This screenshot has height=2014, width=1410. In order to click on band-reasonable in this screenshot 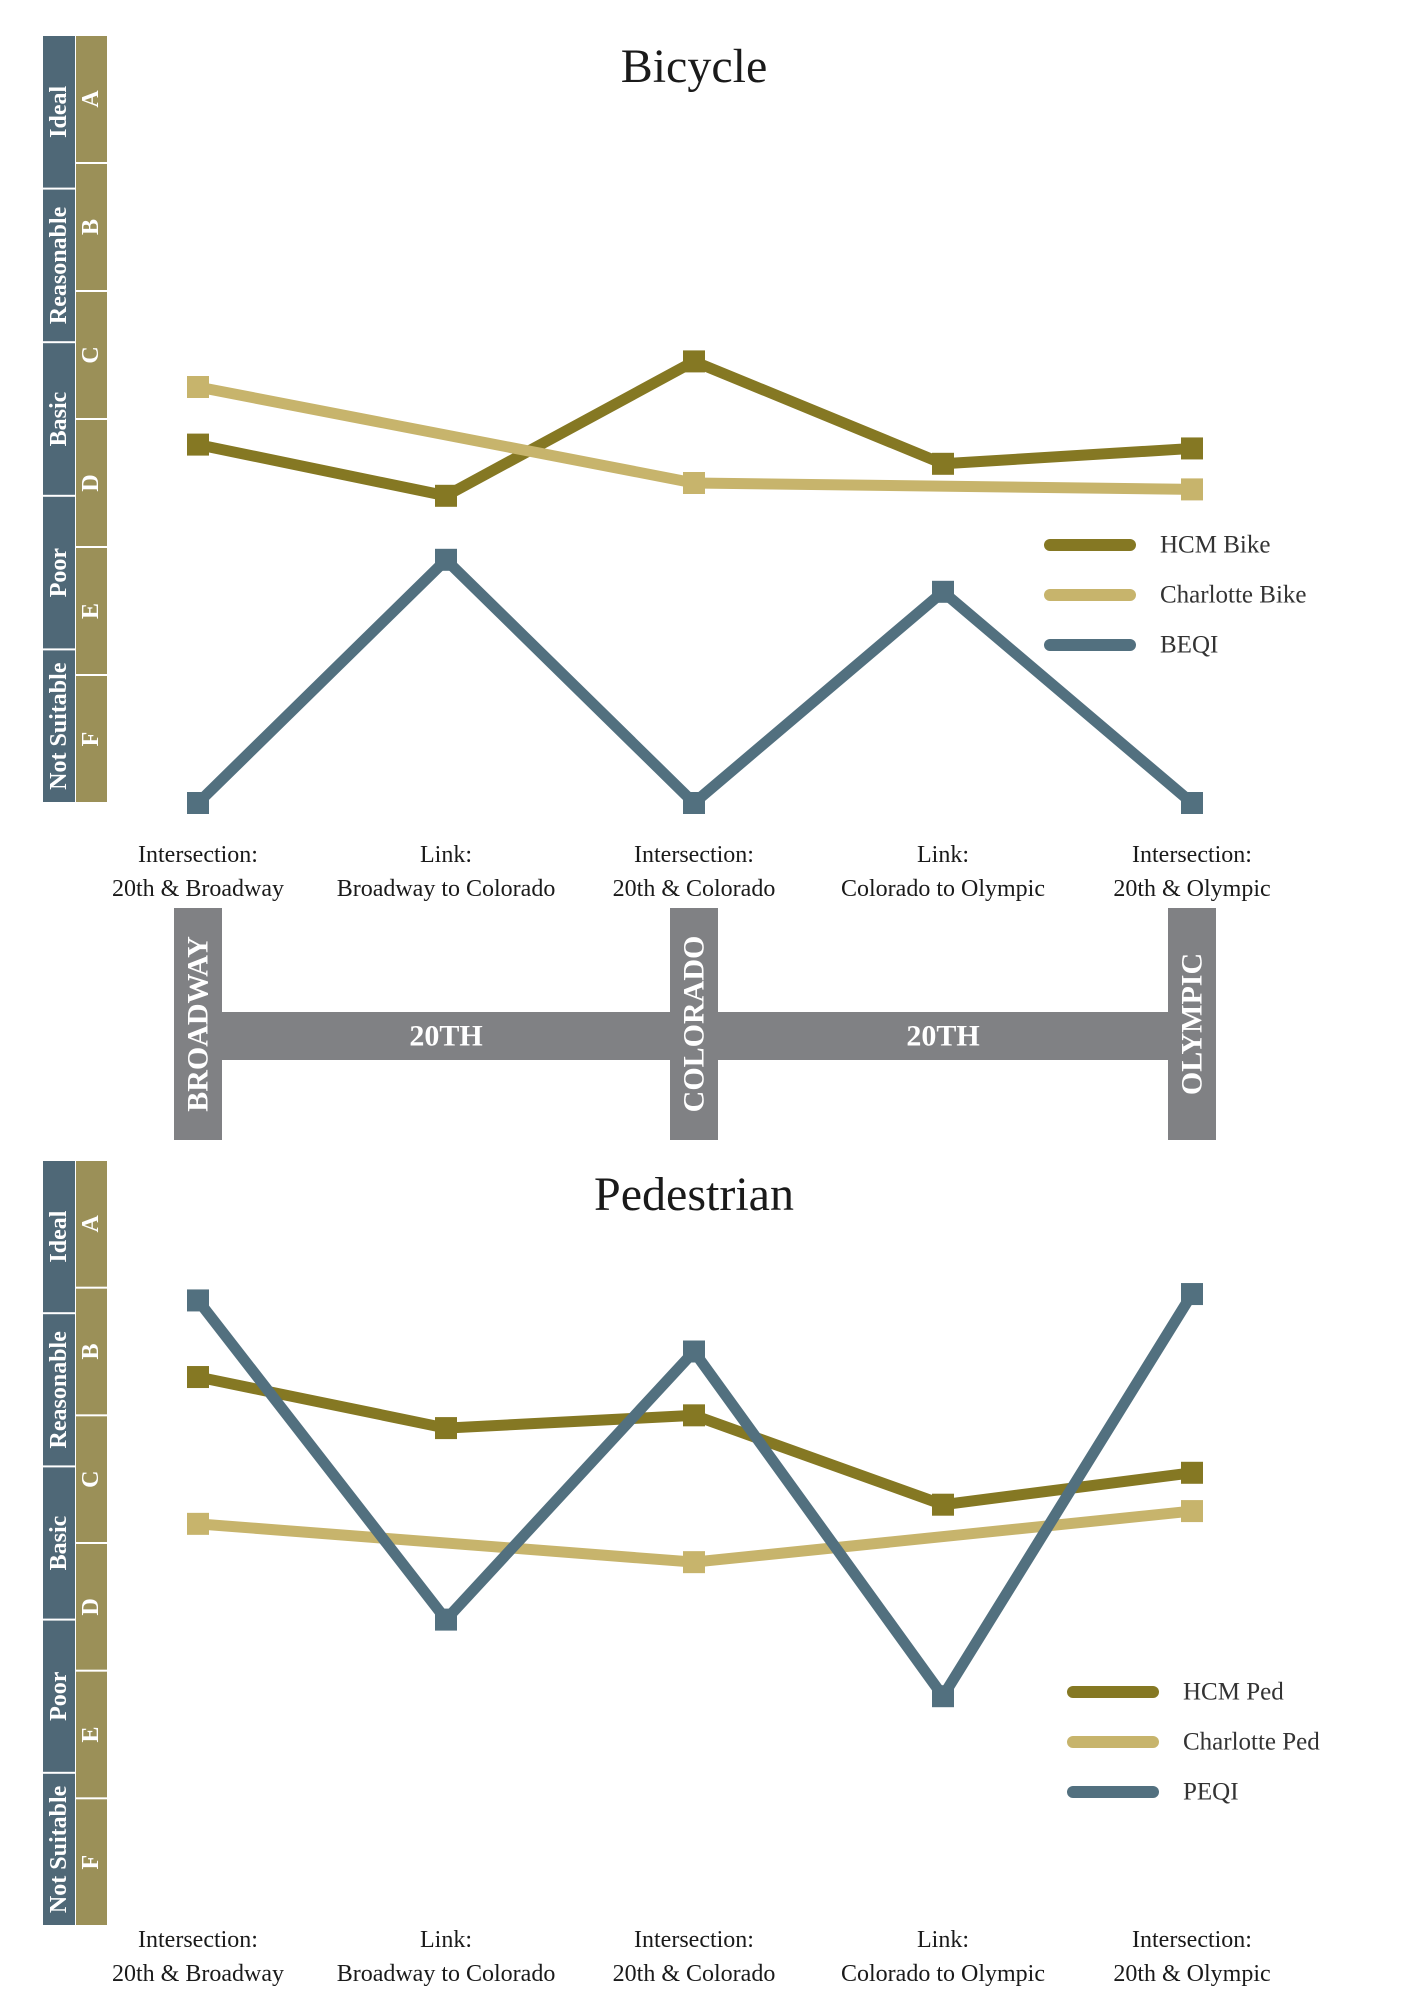, I will do `click(59, 265)`.